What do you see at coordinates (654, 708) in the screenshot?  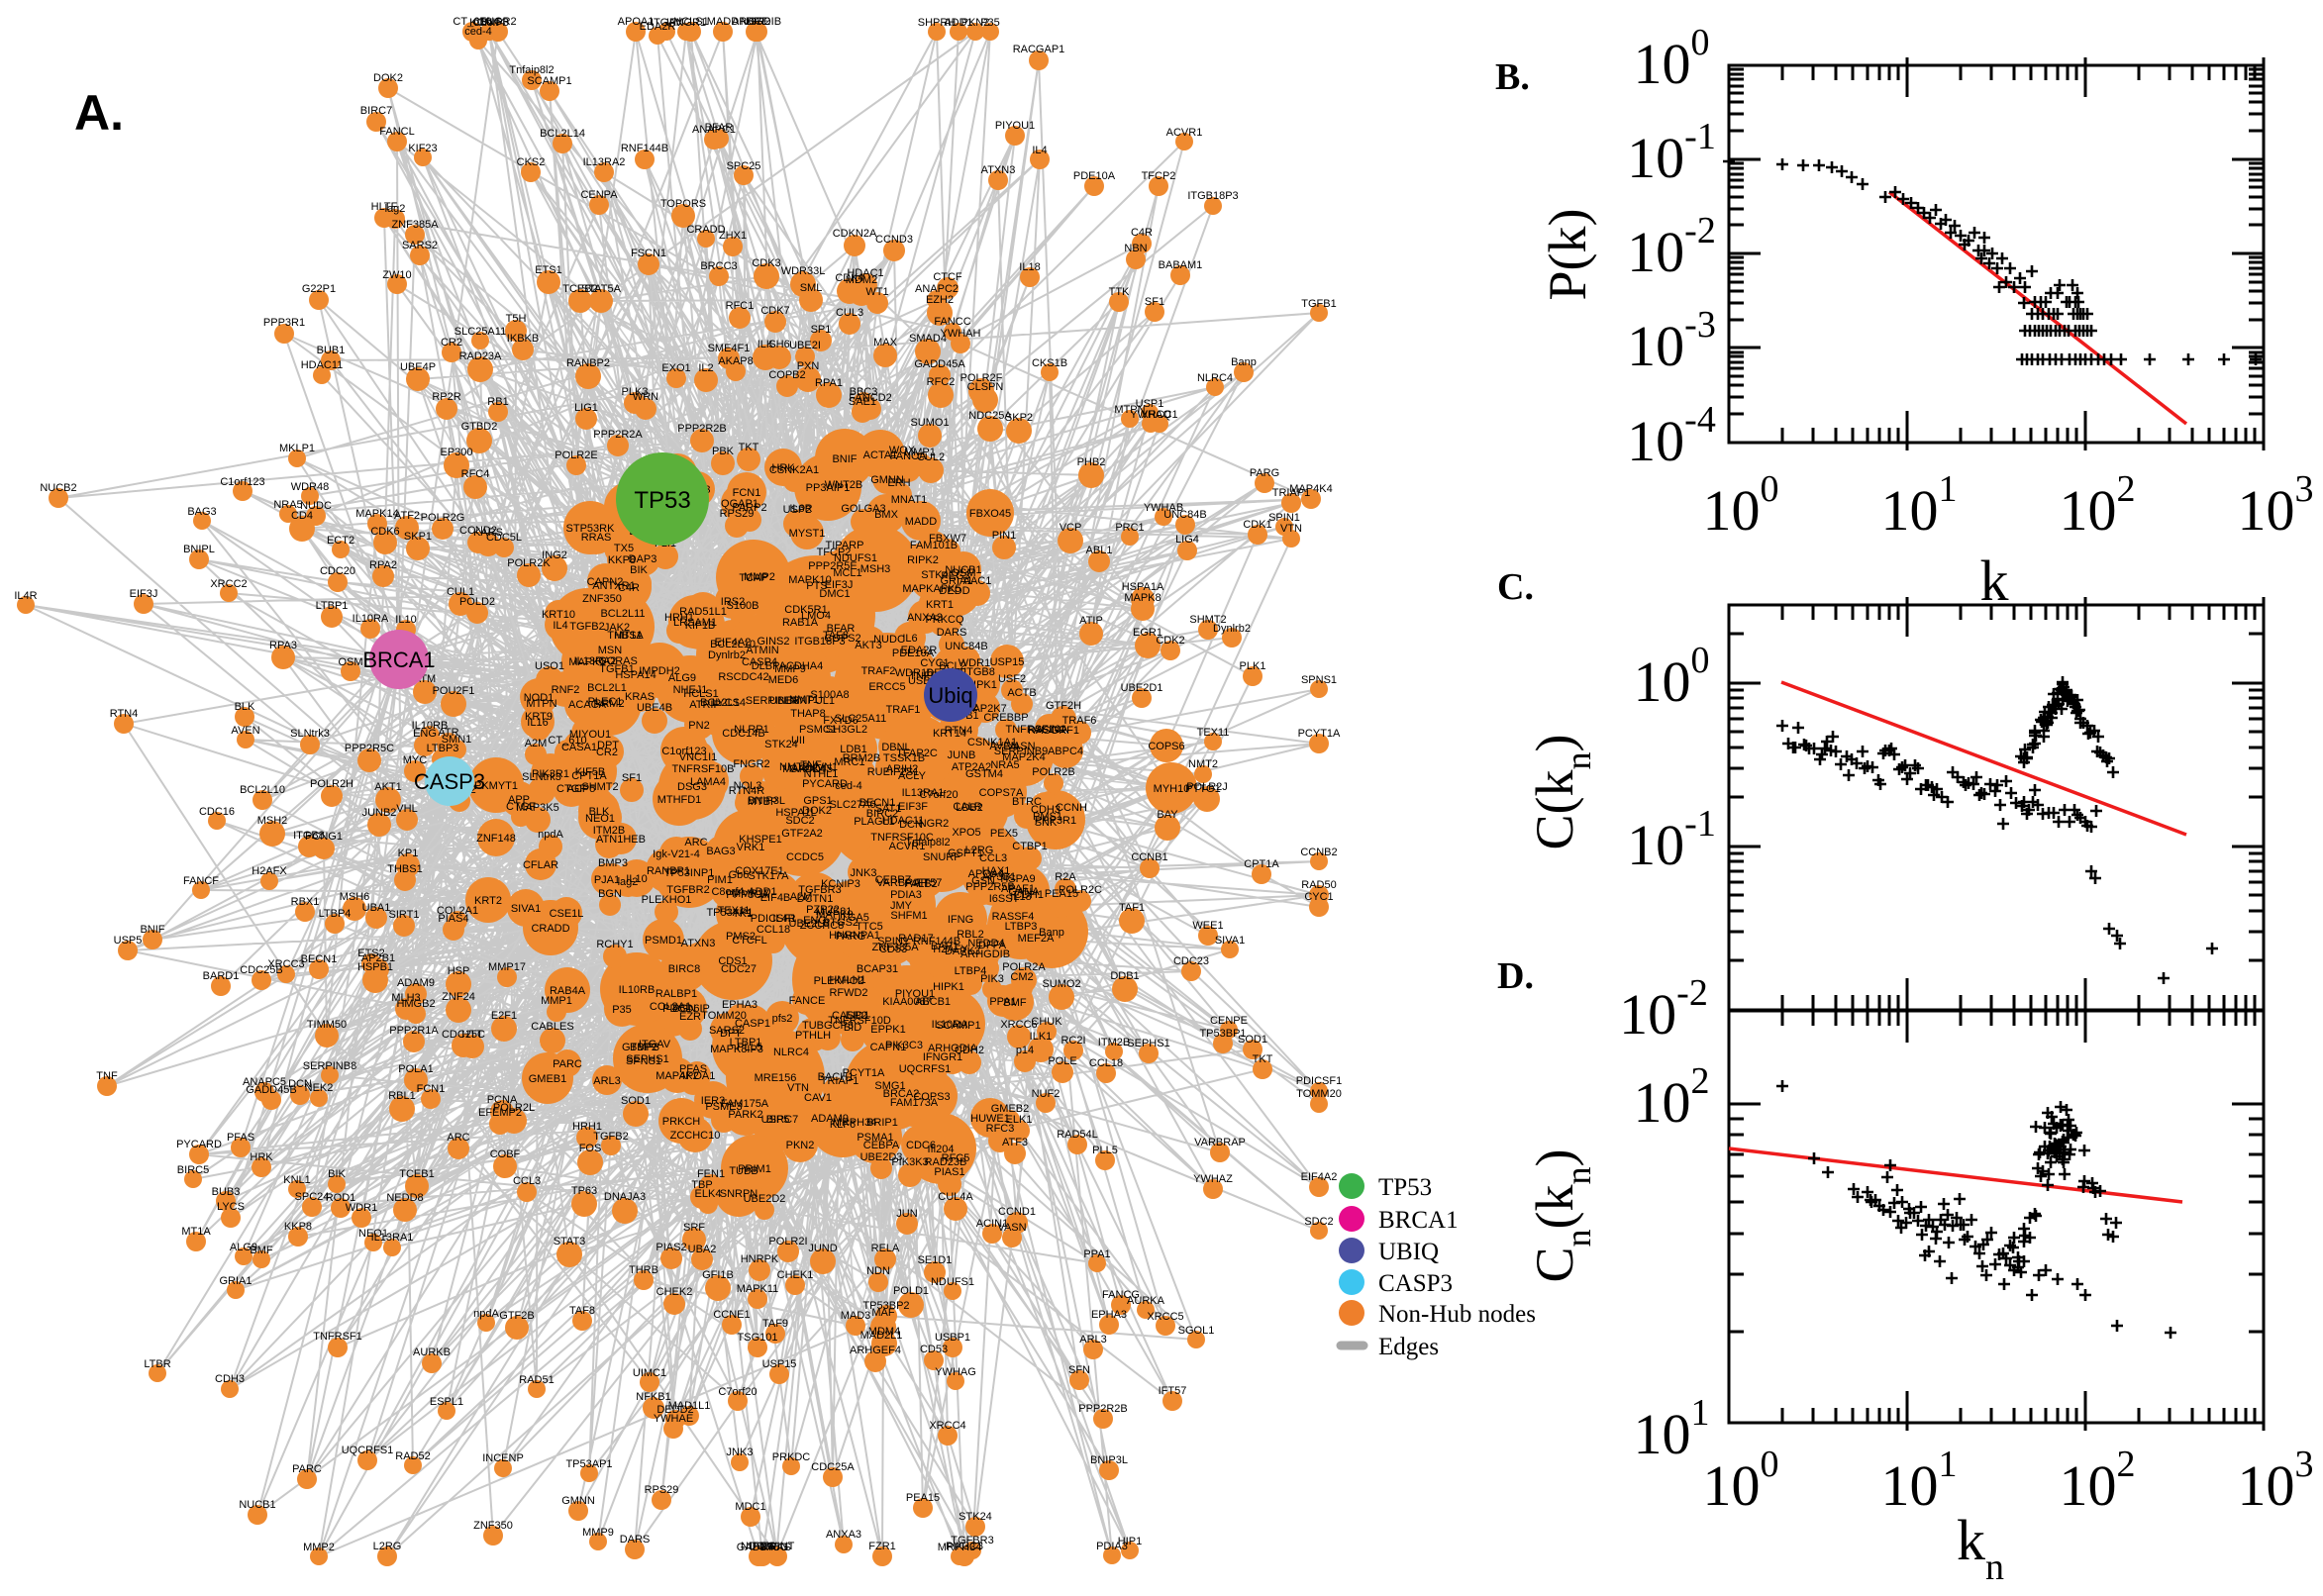 I see `svg-text: UBE4B` at bounding box center [654, 708].